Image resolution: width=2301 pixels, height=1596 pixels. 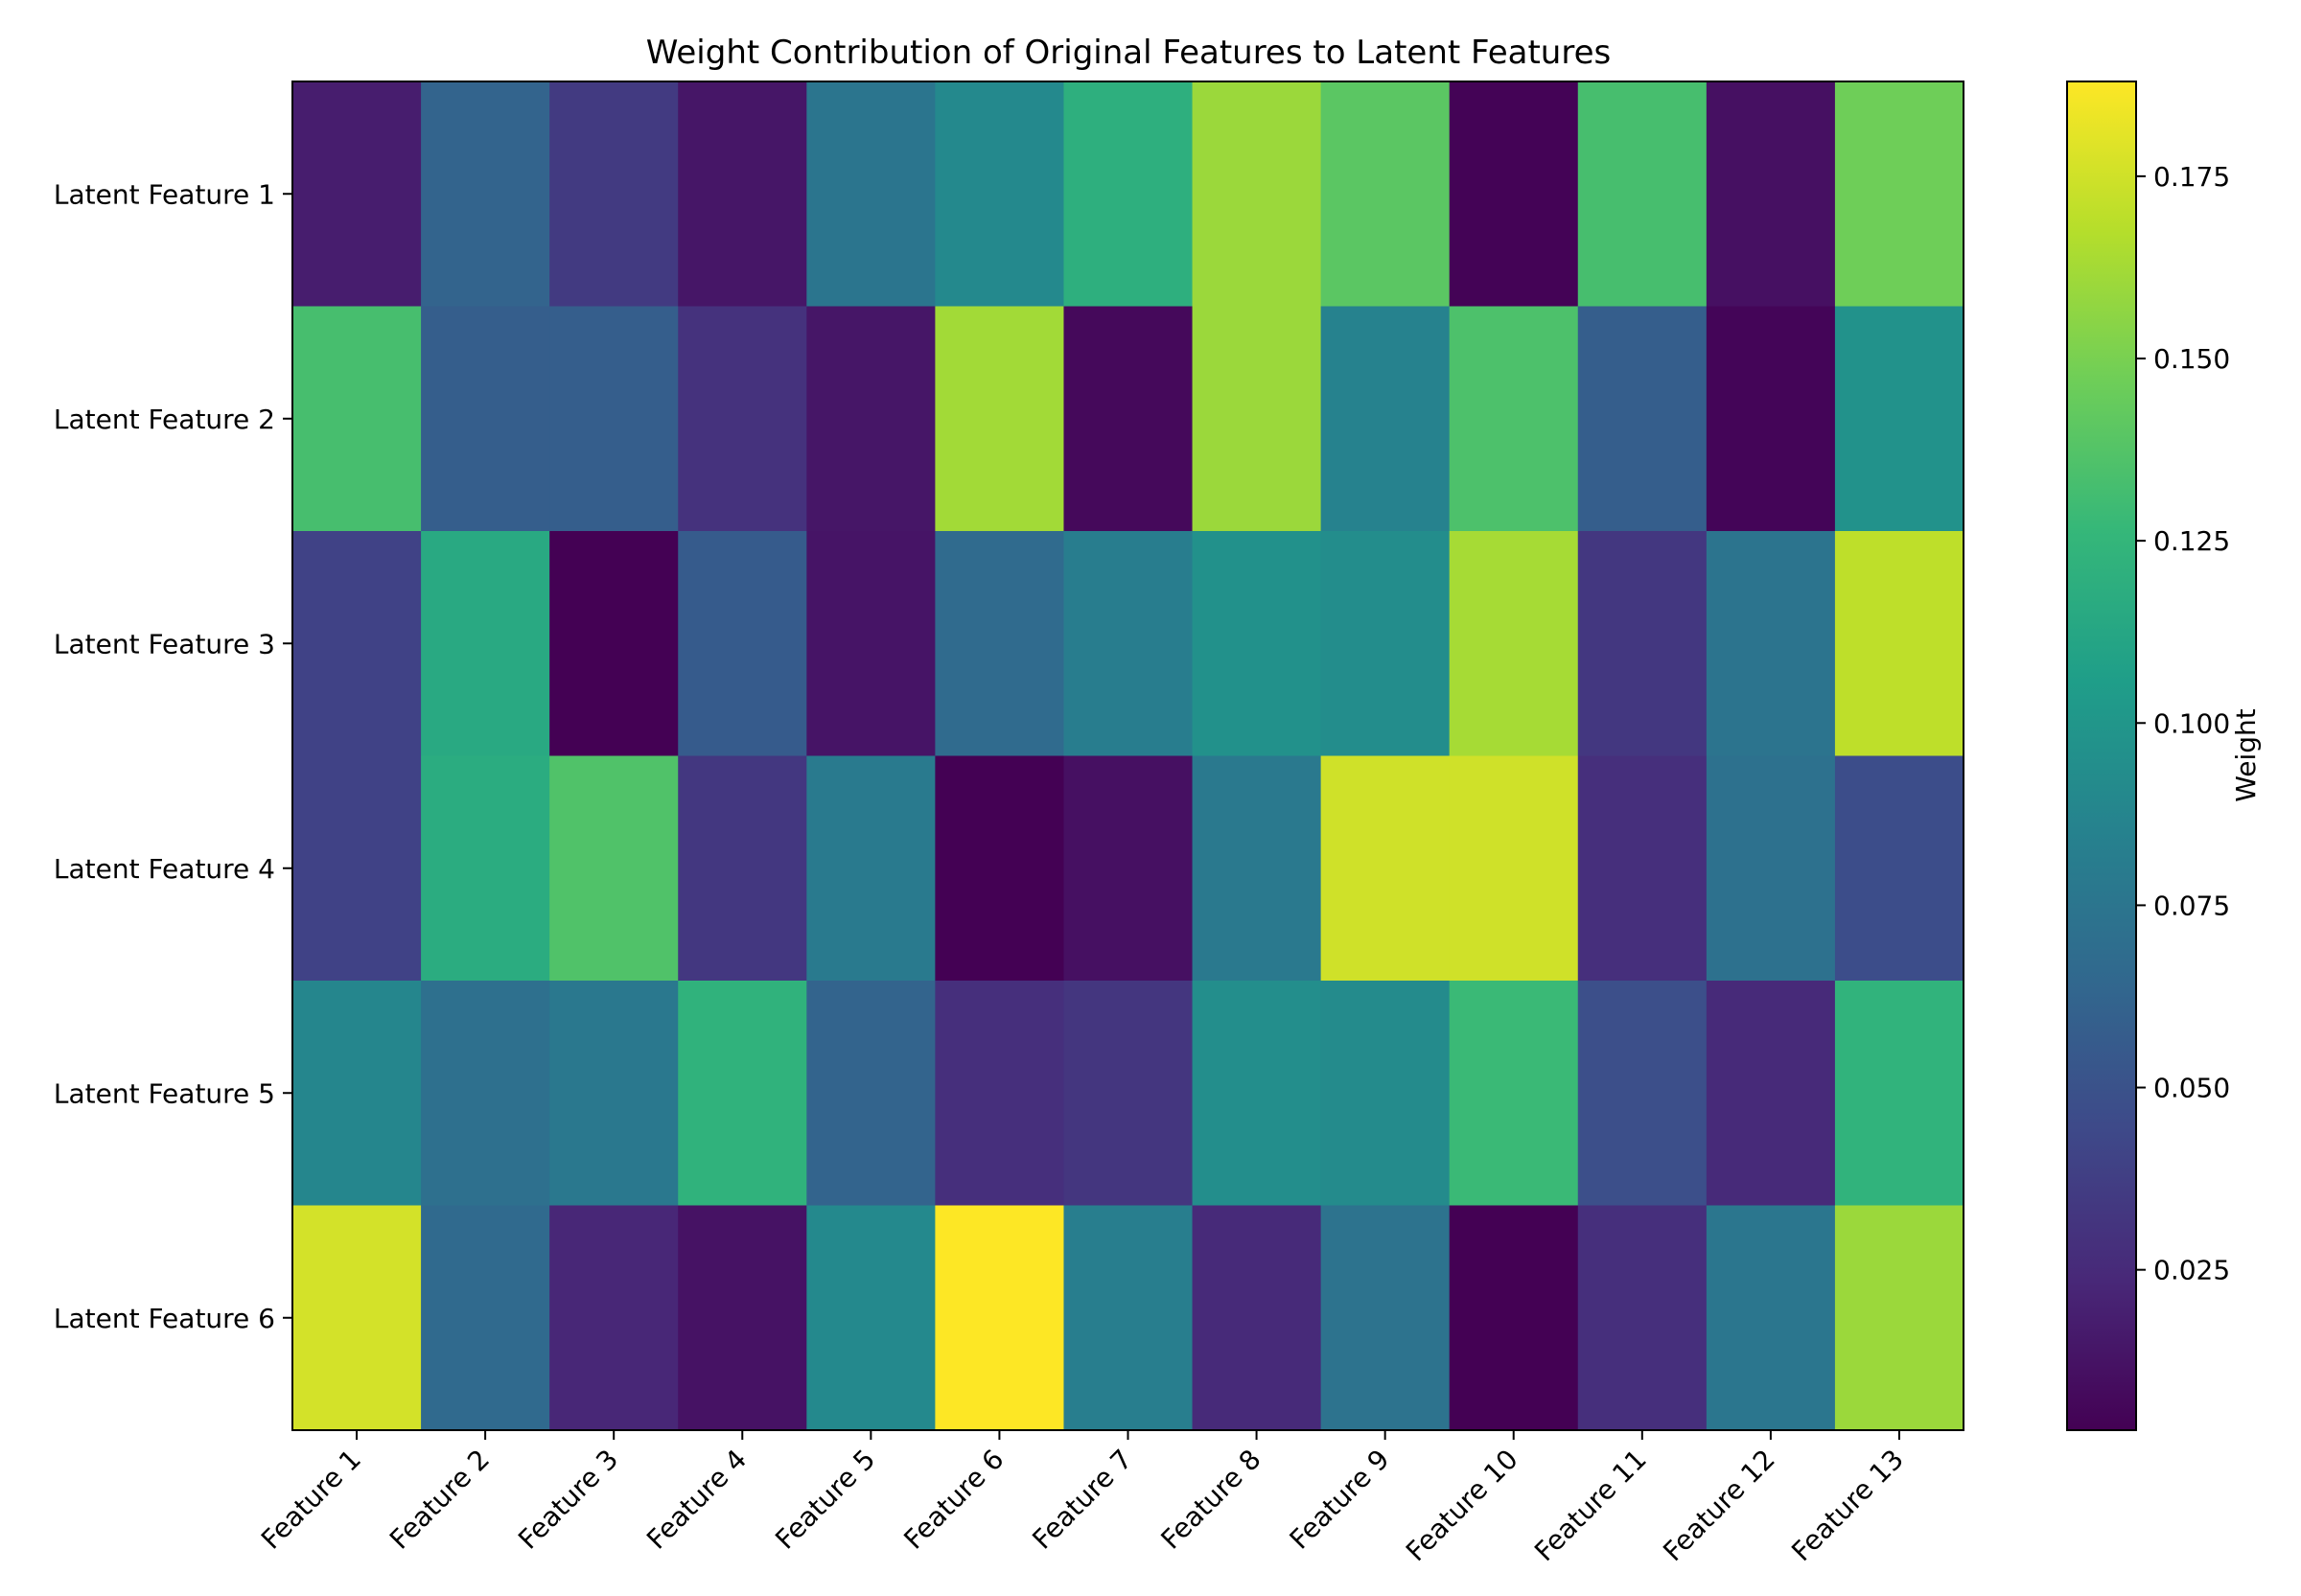 I want to click on colorbar-ticks: 0.025 0.050 0.075 0.100 0.125 0.150 0.175, so click(x=2183, y=723).